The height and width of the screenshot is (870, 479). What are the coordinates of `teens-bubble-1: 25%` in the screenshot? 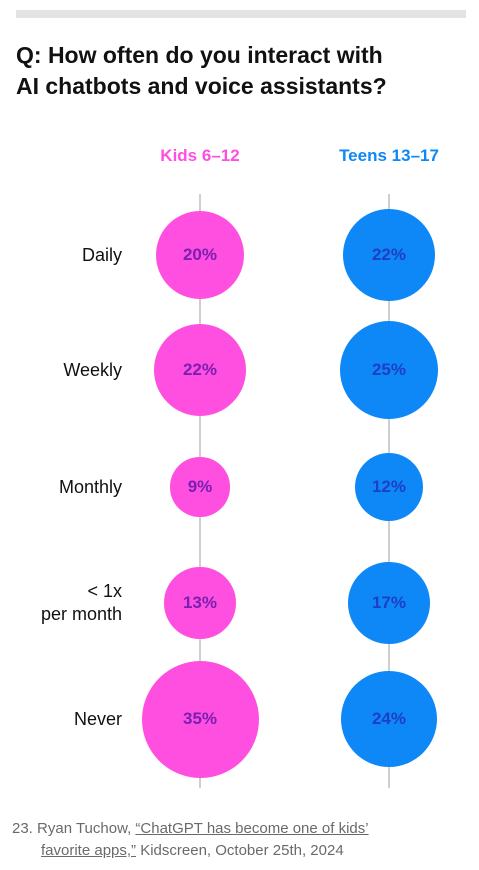 It's located at (389, 370).